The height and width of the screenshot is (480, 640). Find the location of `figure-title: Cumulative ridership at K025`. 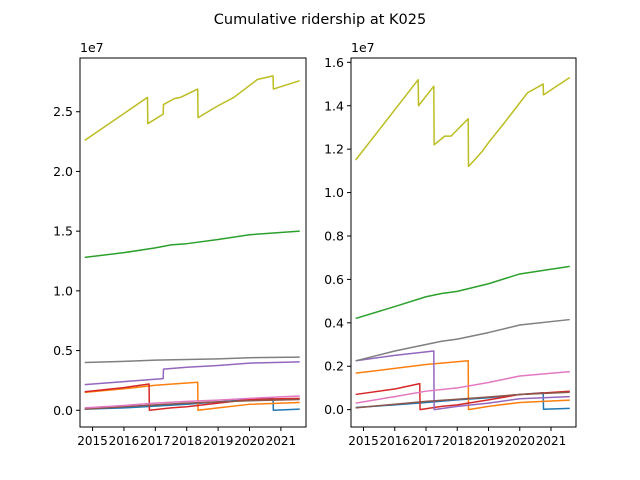

figure-title: Cumulative ridership at K025 is located at coordinates (320, 20).